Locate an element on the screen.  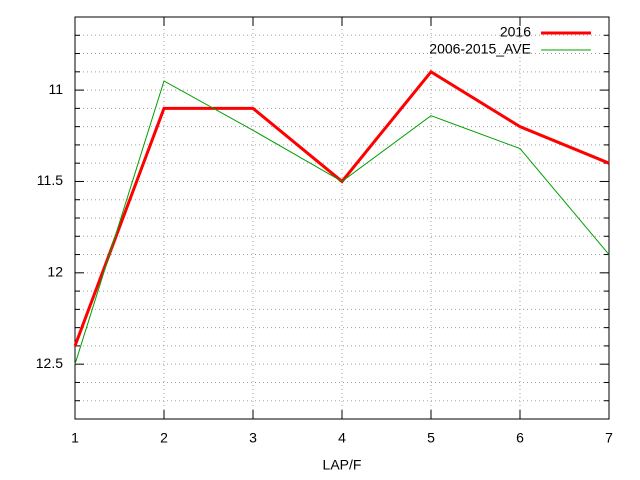
y-tick-label: 11 is located at coordinates (55, 89).